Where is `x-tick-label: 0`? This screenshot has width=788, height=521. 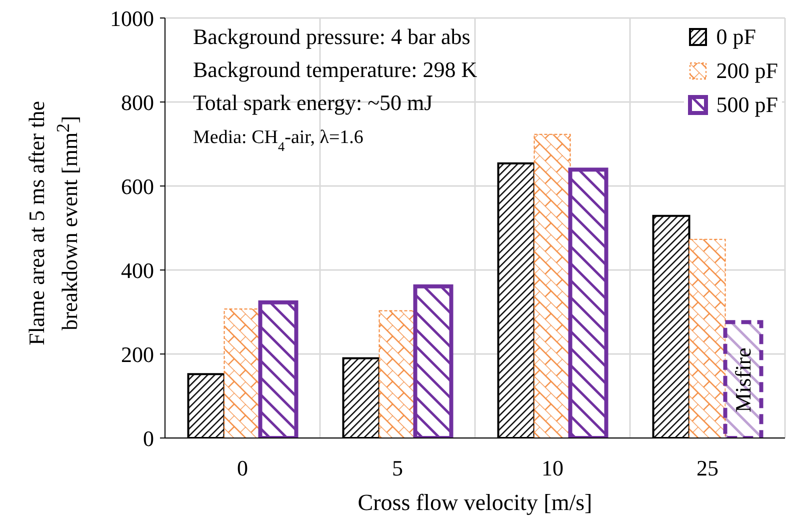 x-tick-label: 0 is located at coordinates (242, 468).